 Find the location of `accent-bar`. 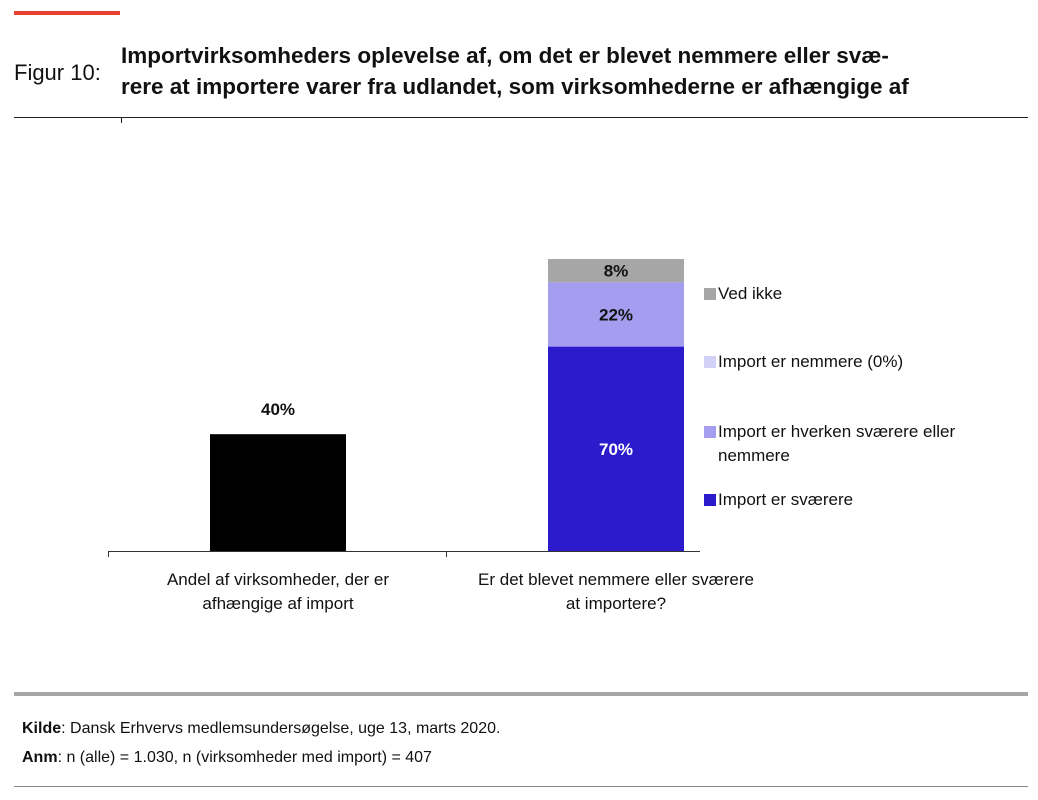

accent-bar is located at coordinates (67, 13).